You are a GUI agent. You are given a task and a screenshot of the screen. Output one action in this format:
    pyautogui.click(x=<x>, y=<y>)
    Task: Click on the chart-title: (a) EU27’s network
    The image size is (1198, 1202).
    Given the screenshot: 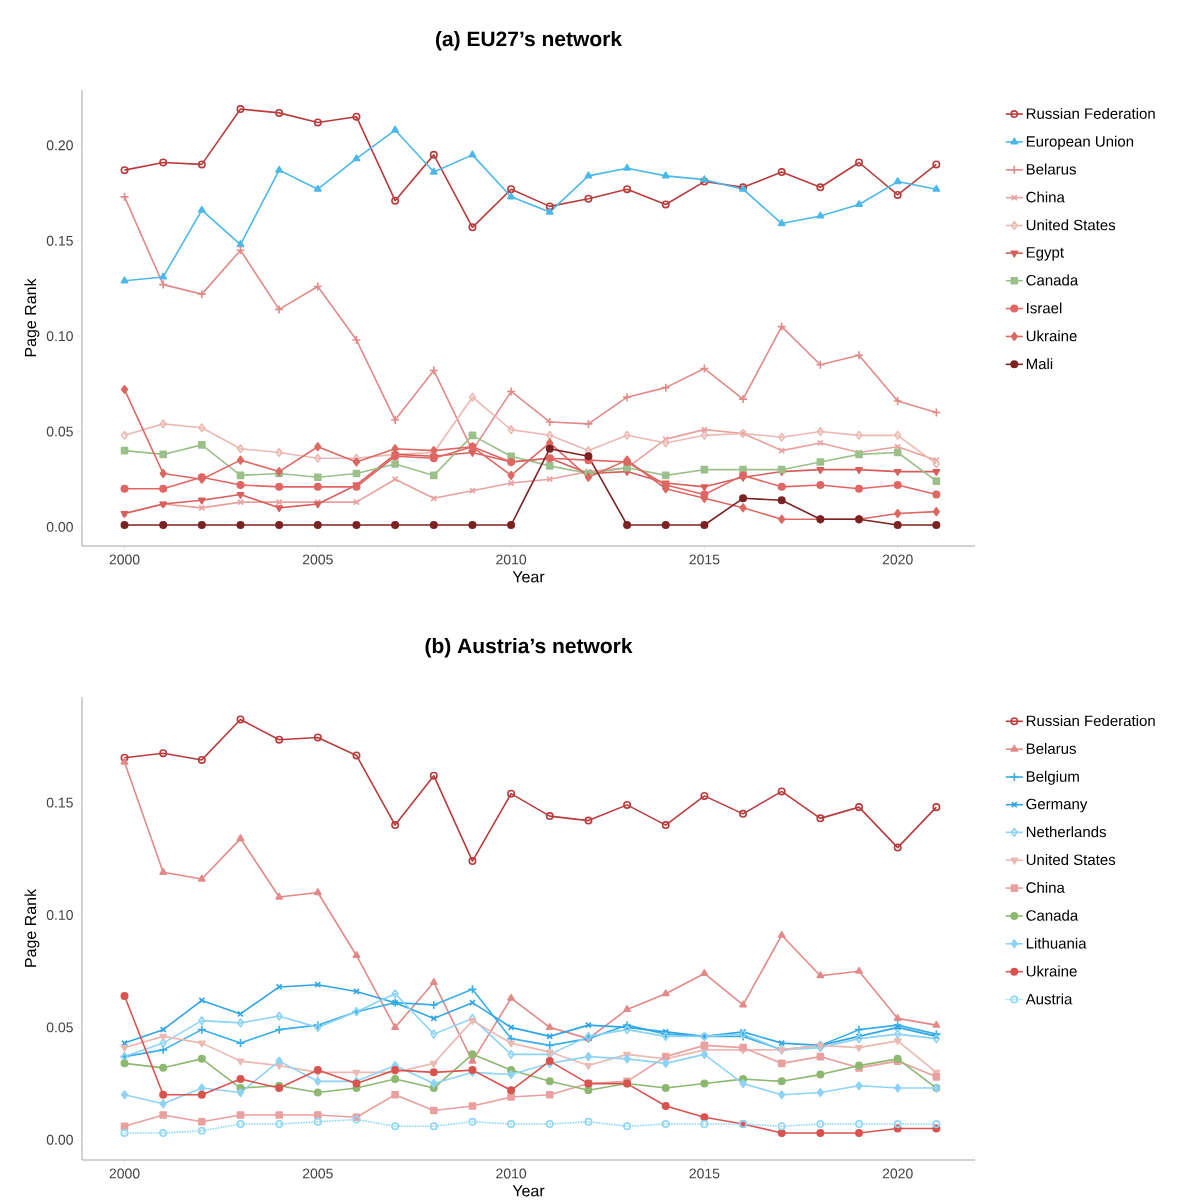 What is the action you would take?
    pyautogui.click(x=529, y=40)
    